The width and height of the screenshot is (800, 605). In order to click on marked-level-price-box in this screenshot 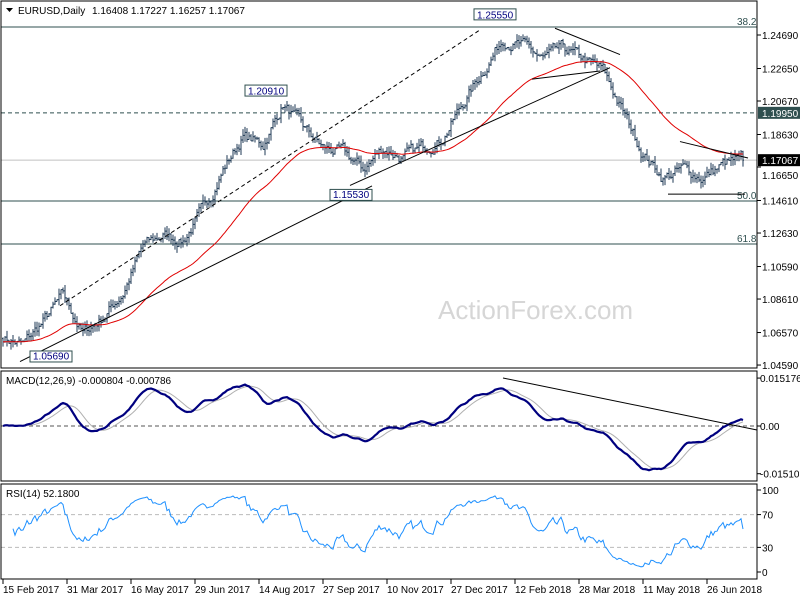, I will do `click(779, 112)`.